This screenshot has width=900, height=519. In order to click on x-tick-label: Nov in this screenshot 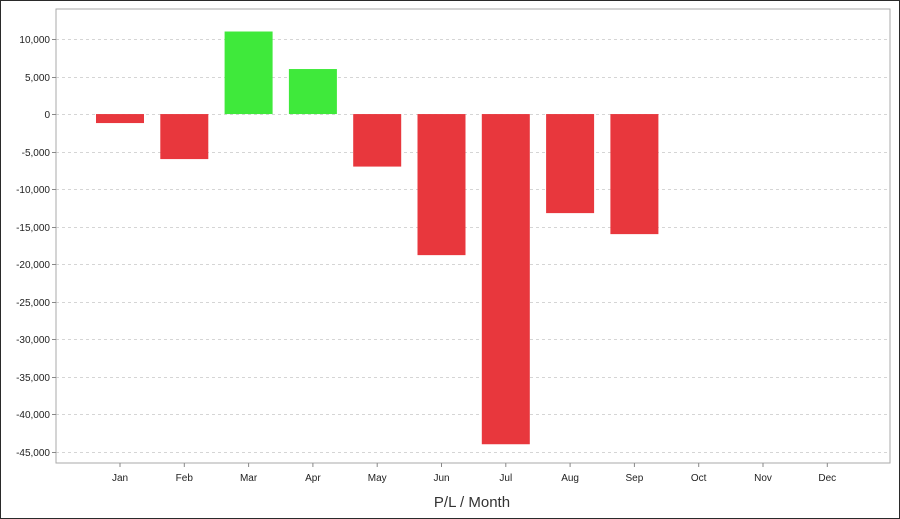, I will do `click(763, 478)`.